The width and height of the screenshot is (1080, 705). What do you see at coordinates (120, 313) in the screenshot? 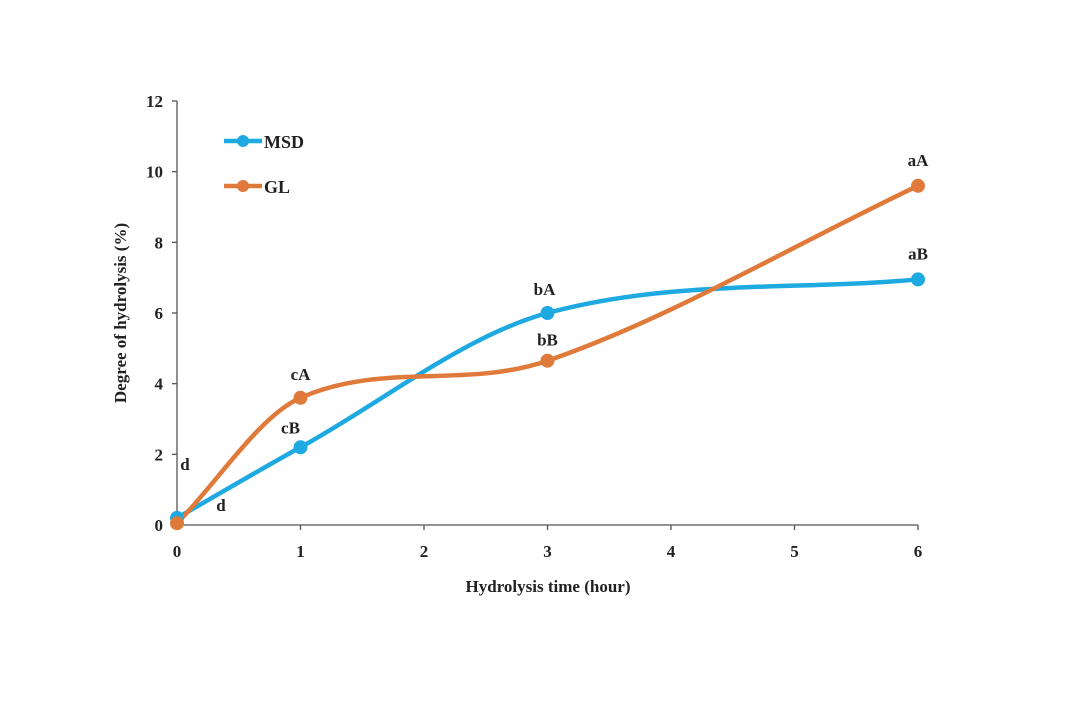
I see `y-axis-label: Degree of hydrolysis (%)` at bounding box center [120, 313].